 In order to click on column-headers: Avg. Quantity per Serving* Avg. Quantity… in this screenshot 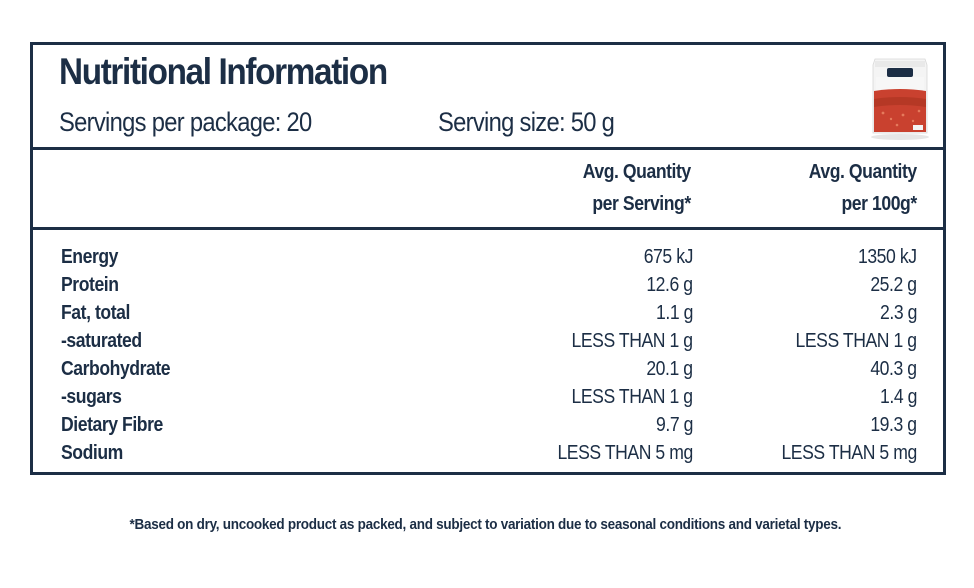, I will do `click(488, 190)`.